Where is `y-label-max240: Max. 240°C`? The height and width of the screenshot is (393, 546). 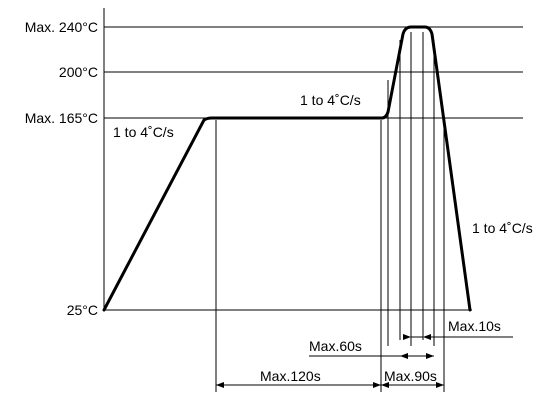
y-label-max240: Max. 240°C is located at coordinates (61, 27).